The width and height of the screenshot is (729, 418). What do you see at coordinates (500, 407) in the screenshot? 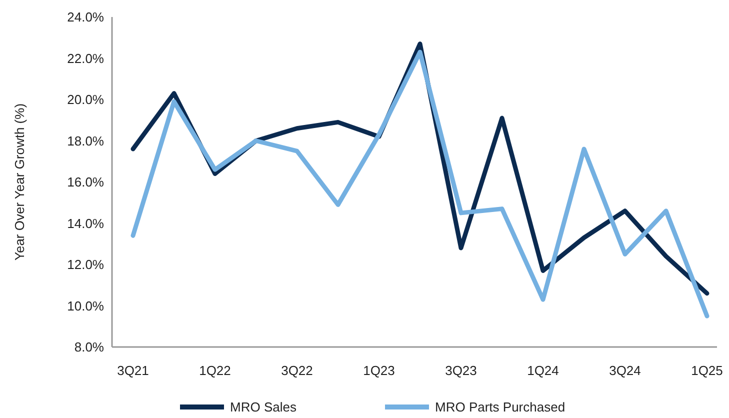
I see `legend-label: MRO Parts Purchased` at bounding box center [500, 407].